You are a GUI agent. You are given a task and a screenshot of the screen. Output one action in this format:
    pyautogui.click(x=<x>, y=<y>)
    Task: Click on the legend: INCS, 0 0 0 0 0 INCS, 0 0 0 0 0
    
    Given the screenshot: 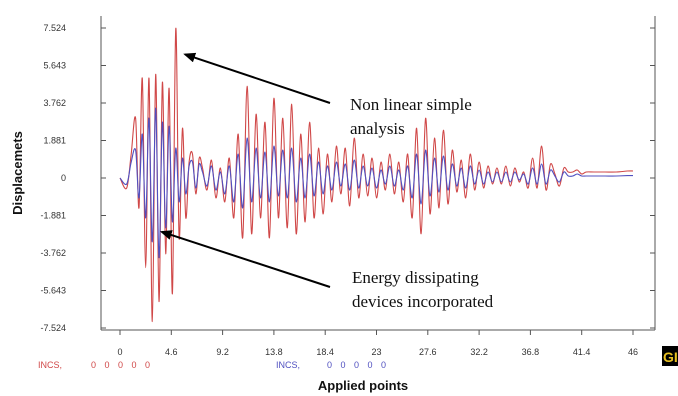 What is the action you would take?
    pyautogui.click(x=213, y=365)
    